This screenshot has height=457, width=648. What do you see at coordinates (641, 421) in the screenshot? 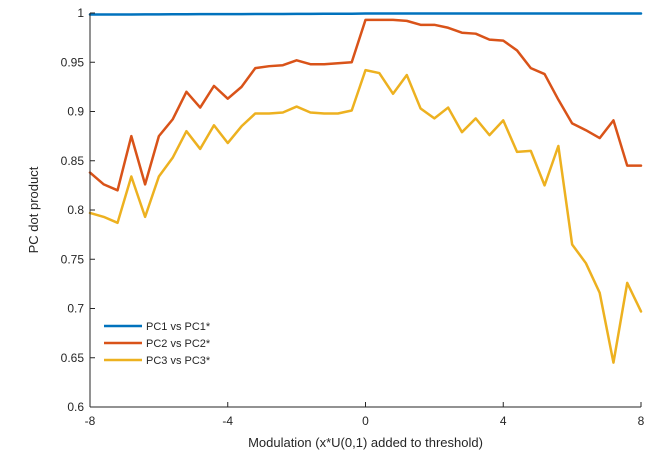
I see `x-tick-label: 8` at bounding box center [641, 421].